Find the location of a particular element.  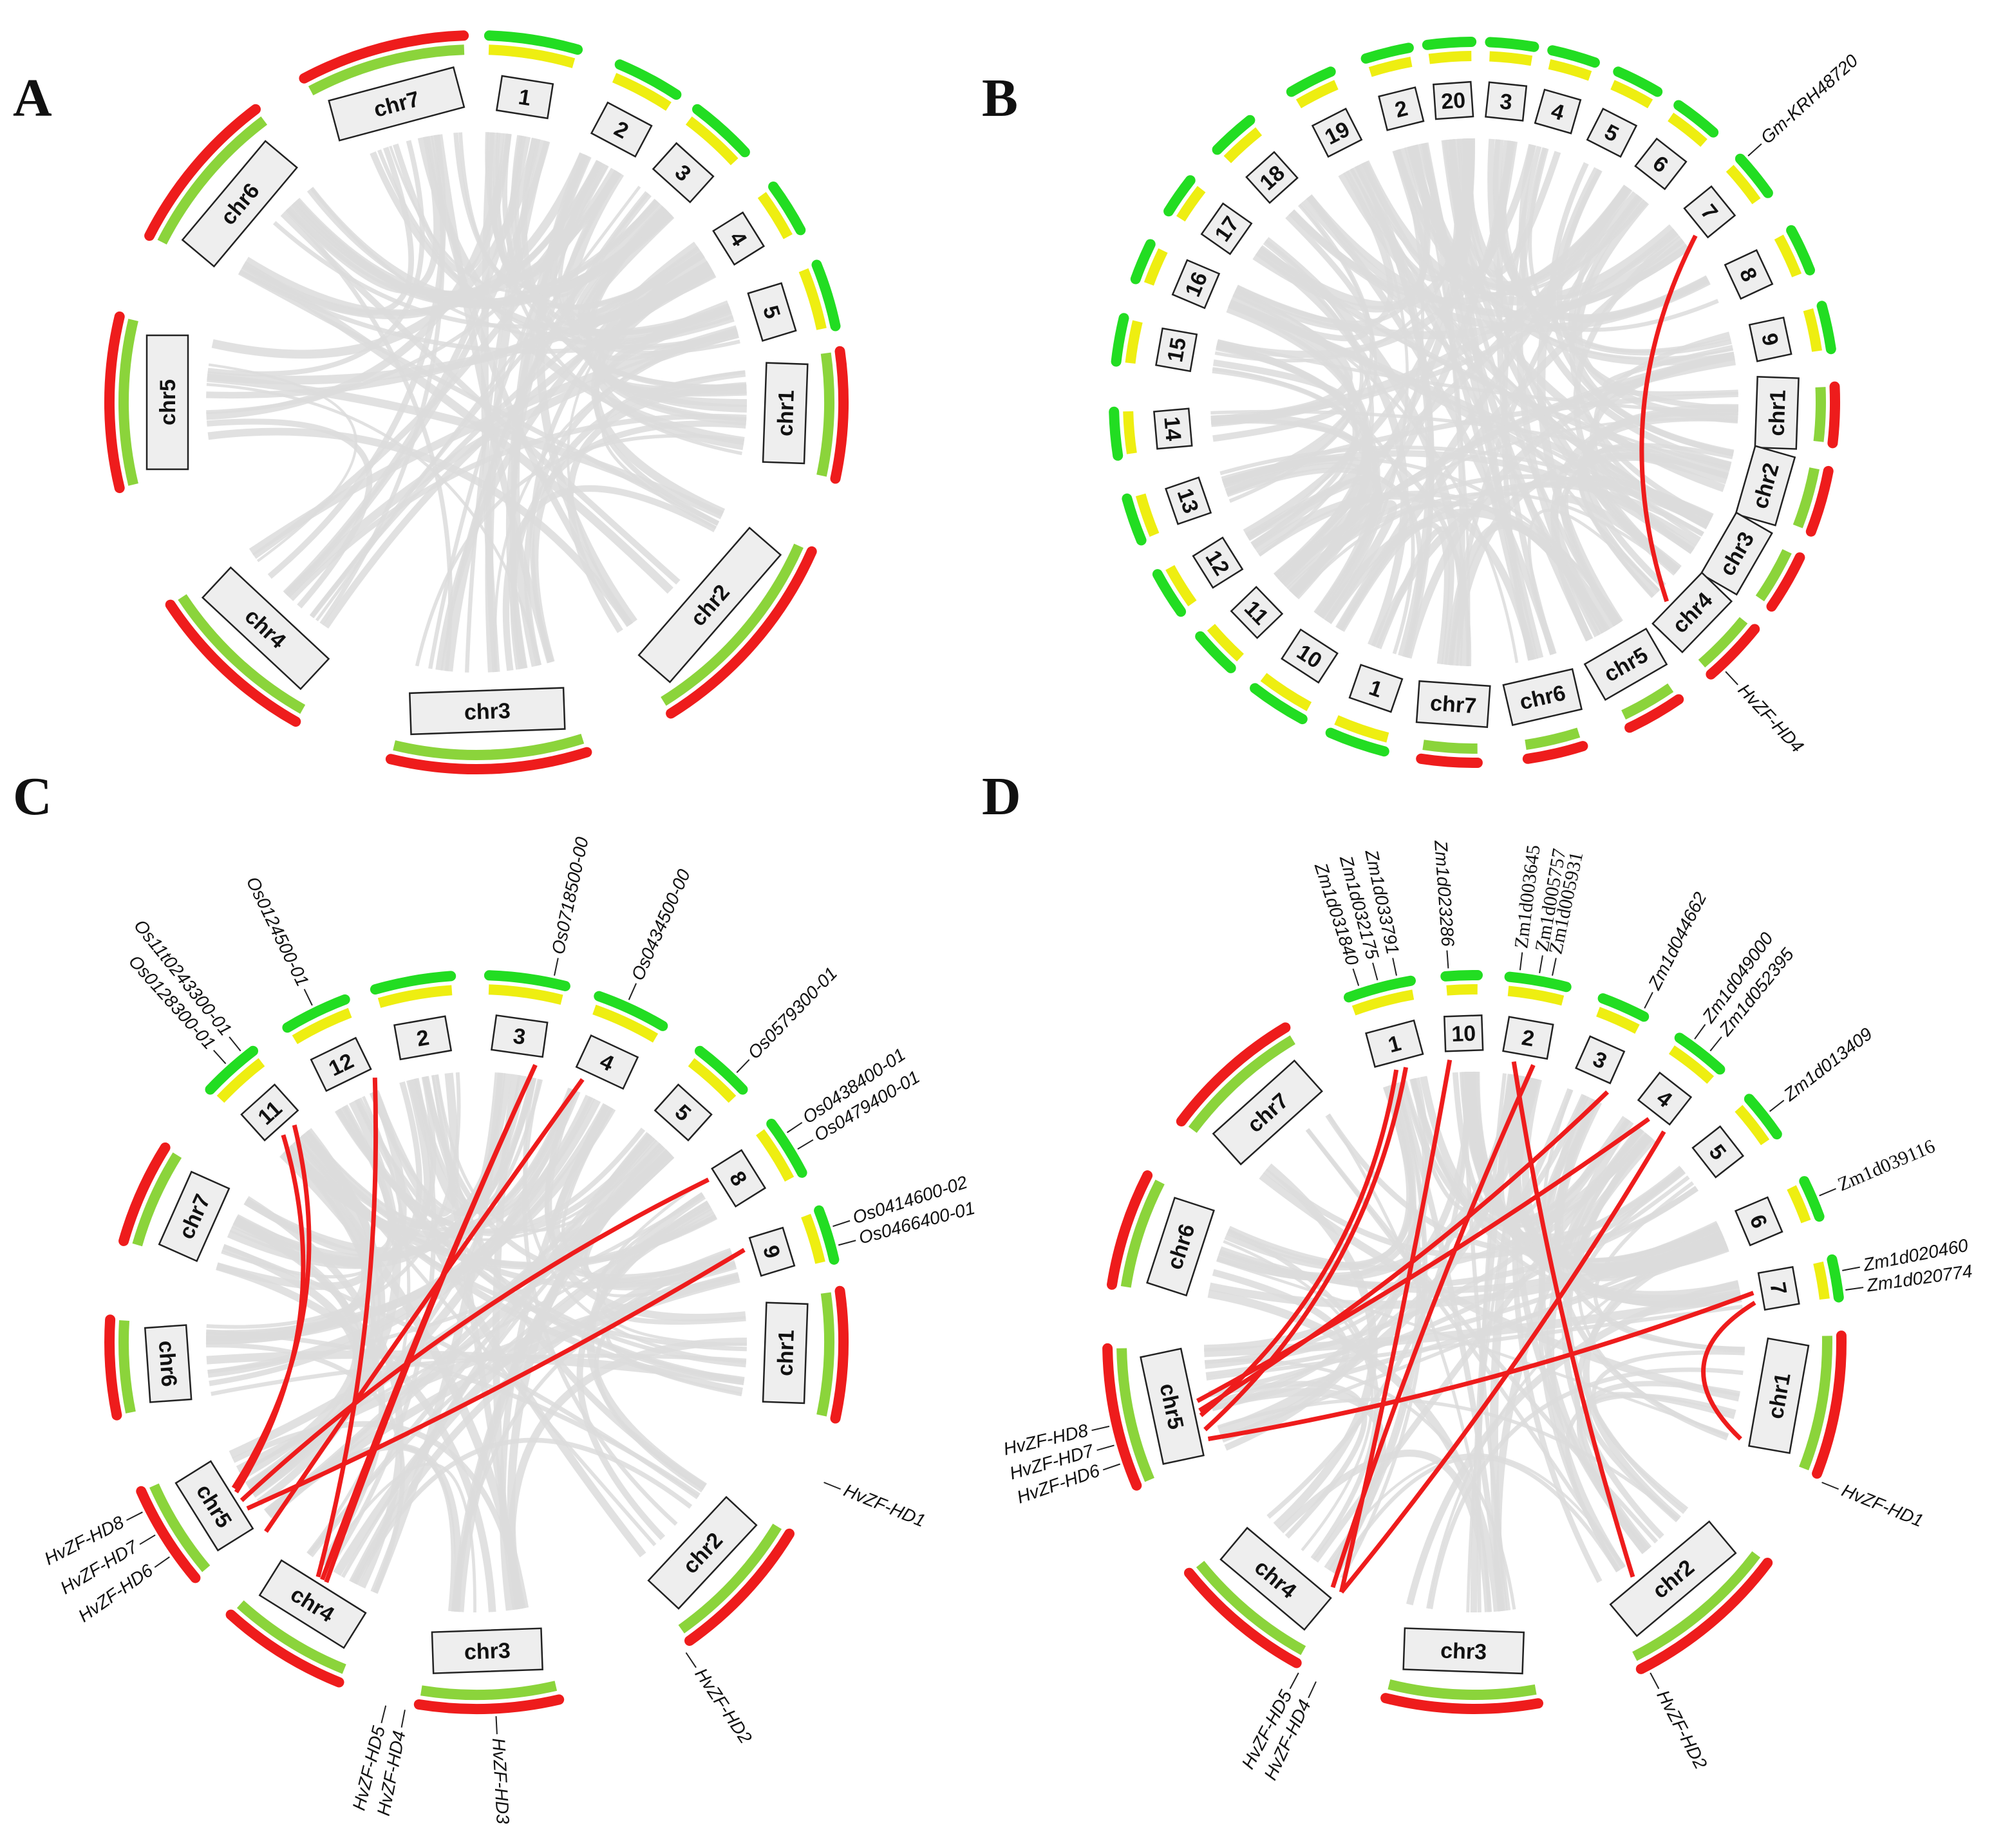

chromosome-8: 8 is located at coordinates (759, 1163).